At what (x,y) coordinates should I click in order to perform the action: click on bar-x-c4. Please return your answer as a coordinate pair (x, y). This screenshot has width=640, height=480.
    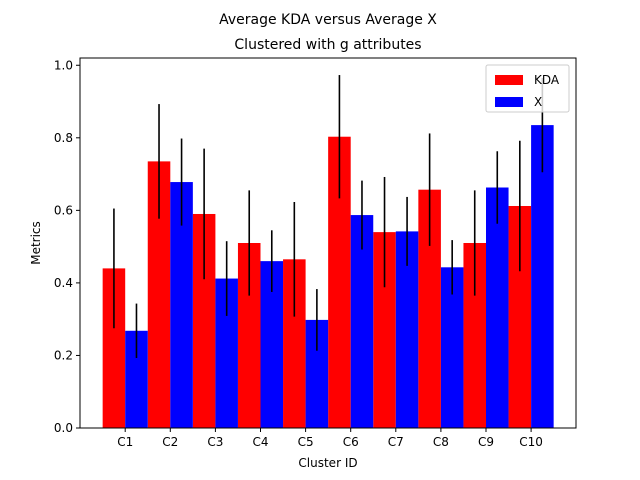
    Looking at the image, I should click on (272, 344).